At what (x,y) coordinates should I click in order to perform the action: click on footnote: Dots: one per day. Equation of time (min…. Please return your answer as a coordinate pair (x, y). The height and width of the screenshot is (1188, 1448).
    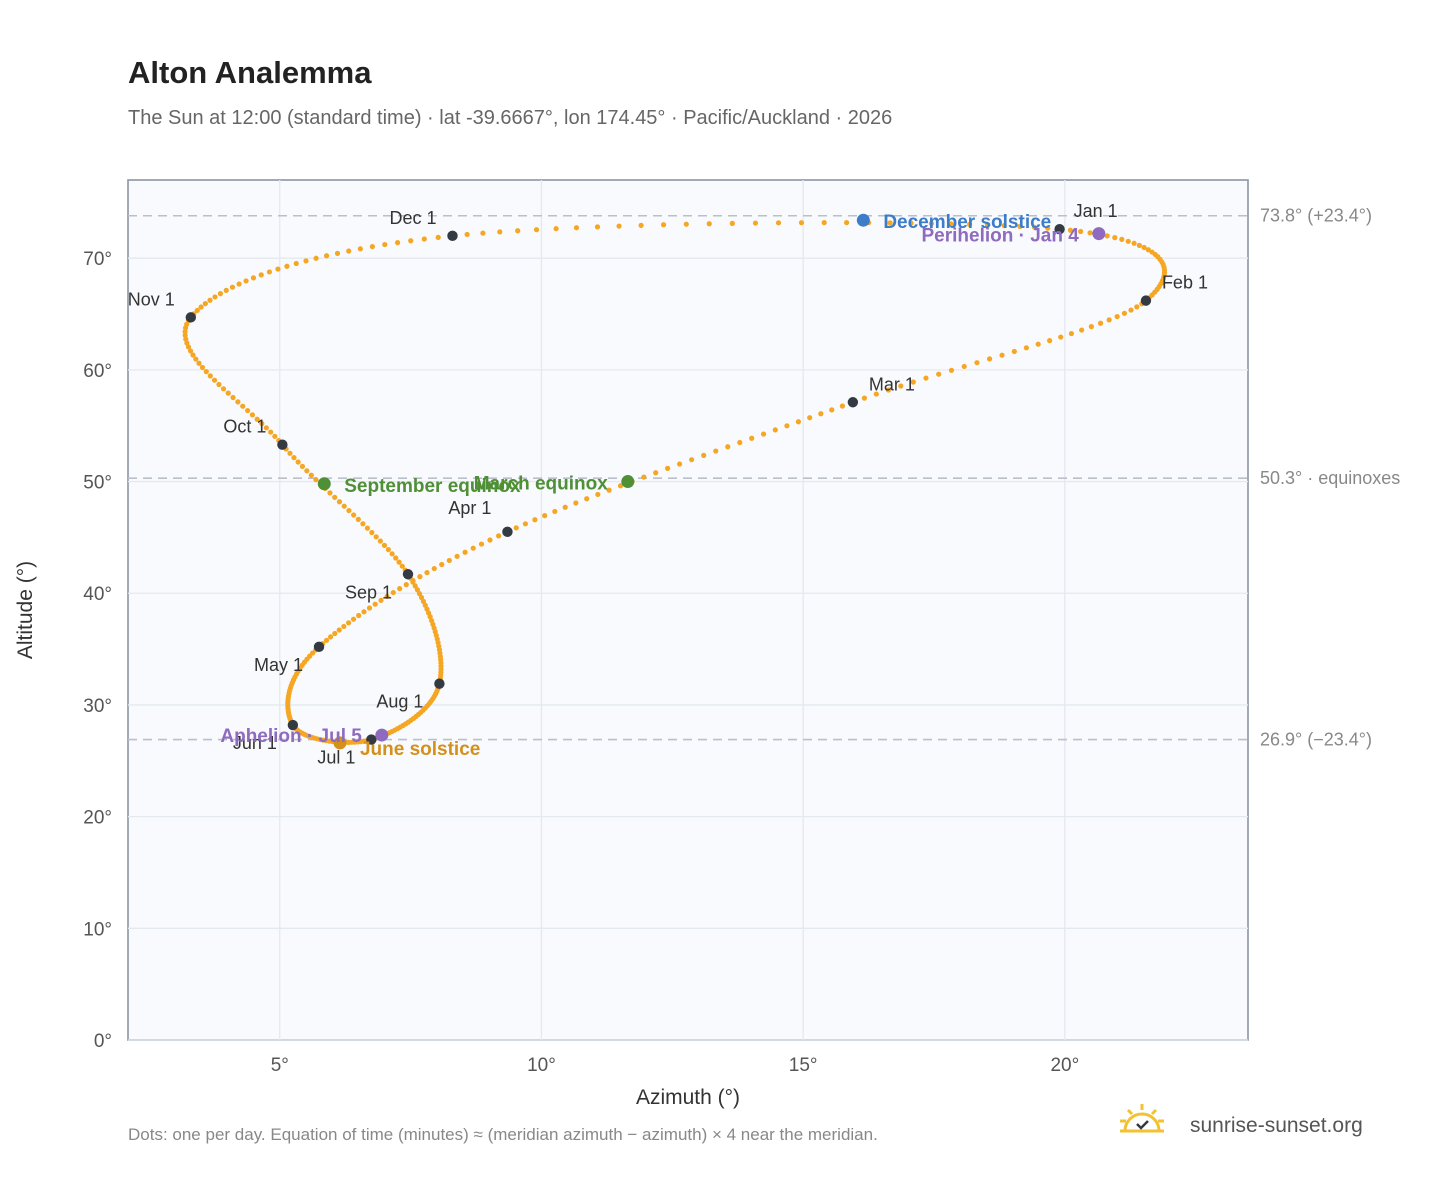
    Looking at the image, I should click on (503, 1134).